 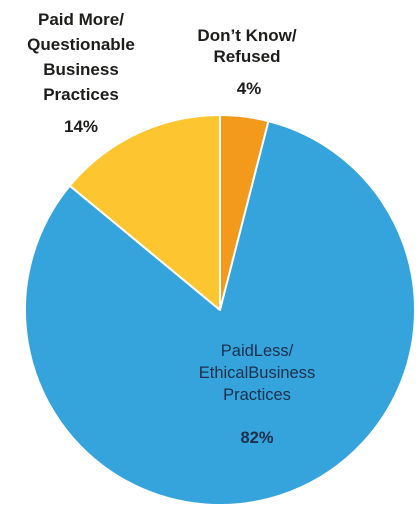 What do you see at coordinates (249, 88) in the screenshot?
I see `label-dont-know-percent: 4%` at bounding box center [249, 88].